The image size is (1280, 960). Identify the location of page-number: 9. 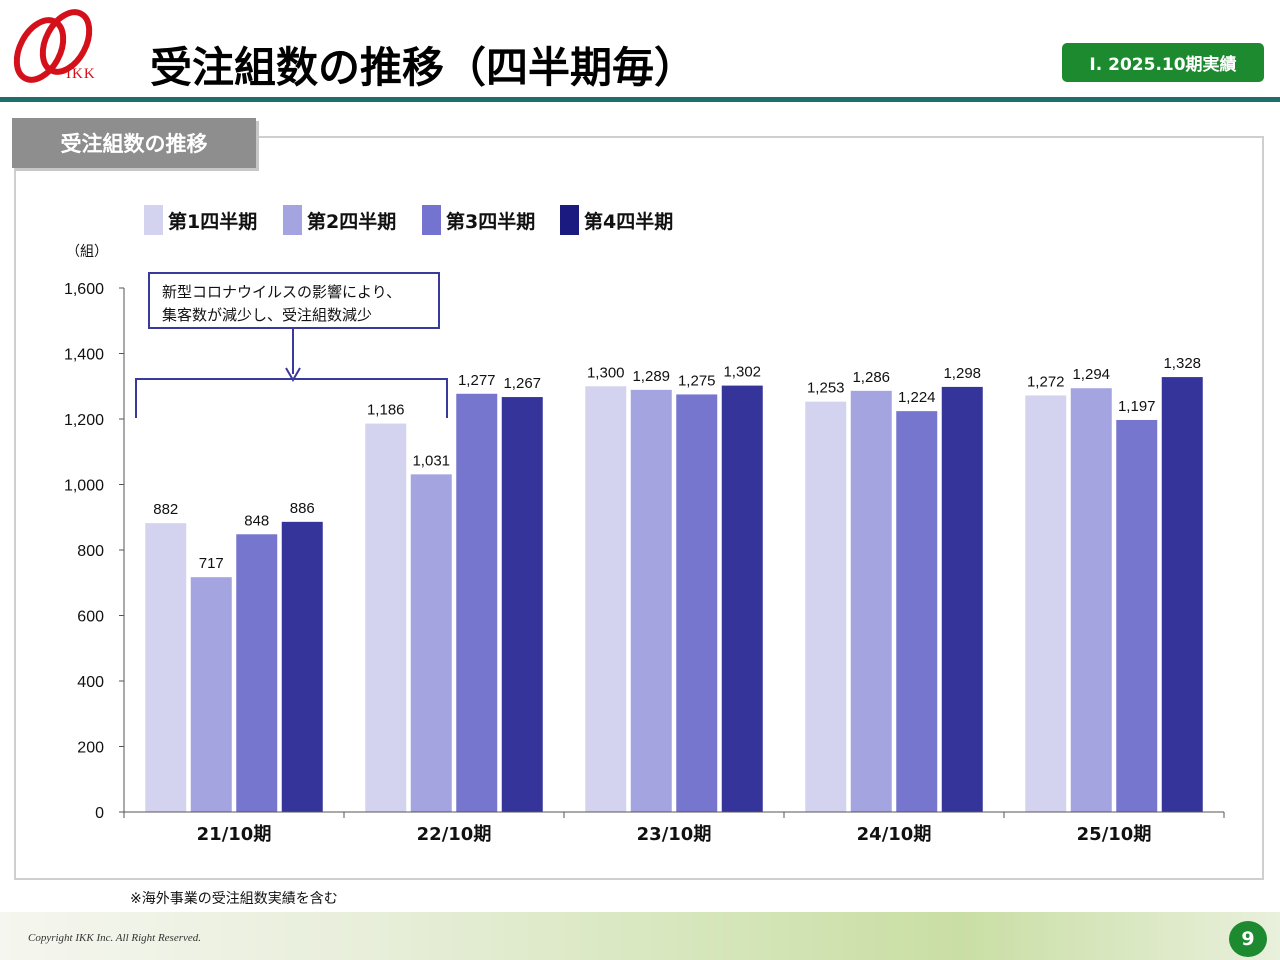
(1248, 939).